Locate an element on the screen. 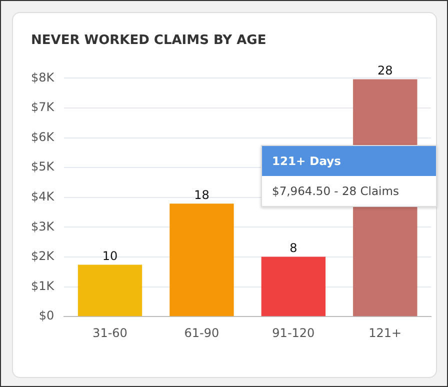  chart-title: NEVER WORKED CLAIMS BY AGE is located at coordinates (148, 40).